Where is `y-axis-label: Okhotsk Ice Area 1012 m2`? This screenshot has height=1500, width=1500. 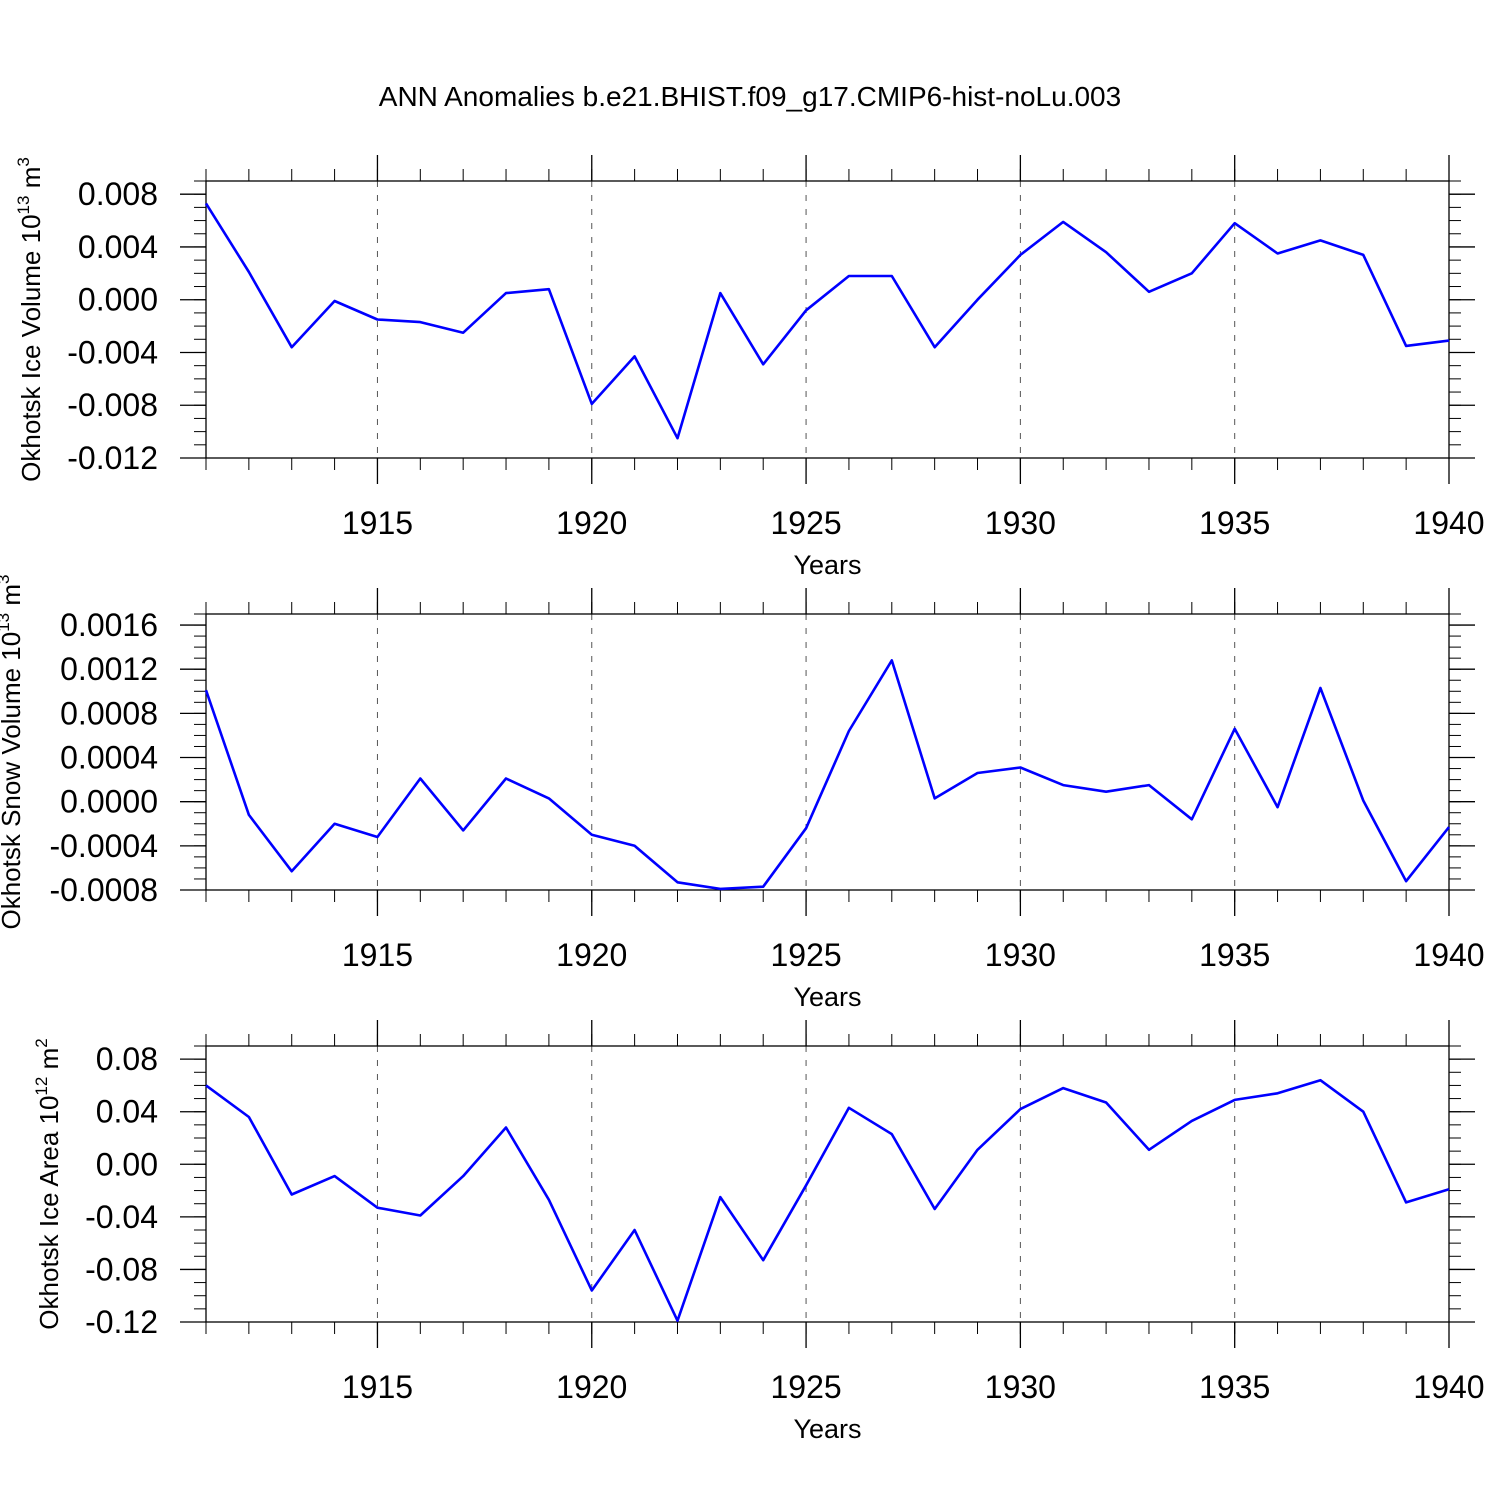
y-axis-label: Okhotsk Ice Area 1012 m2 is located at coordinates (48, 1183).